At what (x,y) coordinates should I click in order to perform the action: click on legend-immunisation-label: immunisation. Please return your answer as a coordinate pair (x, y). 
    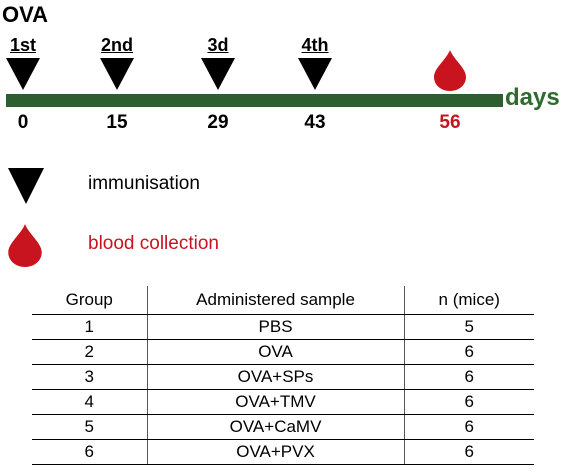
    Looking at the image, I should click on (144, 183).